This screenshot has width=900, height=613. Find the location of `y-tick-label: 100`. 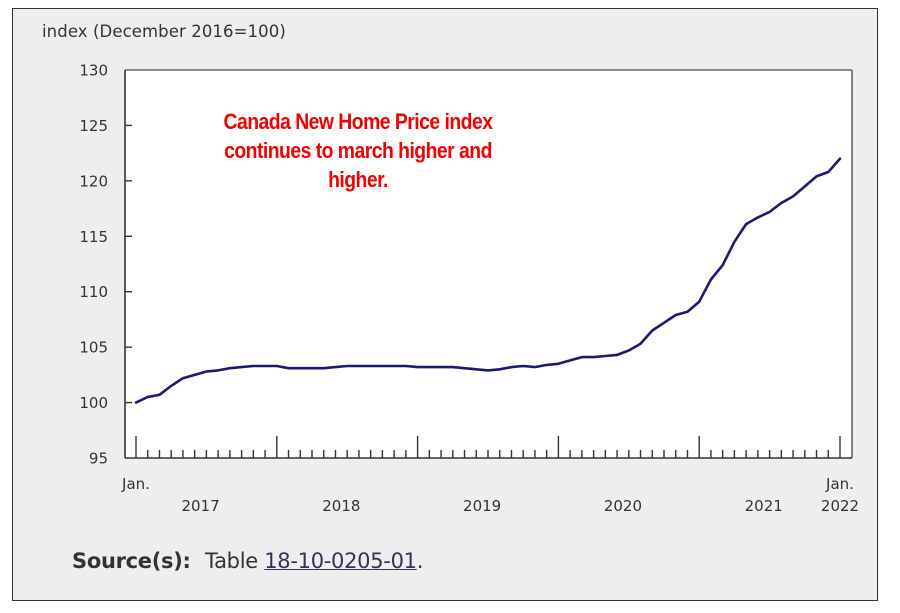

y-tick-label: 100 is located at coordinates (93, 403).